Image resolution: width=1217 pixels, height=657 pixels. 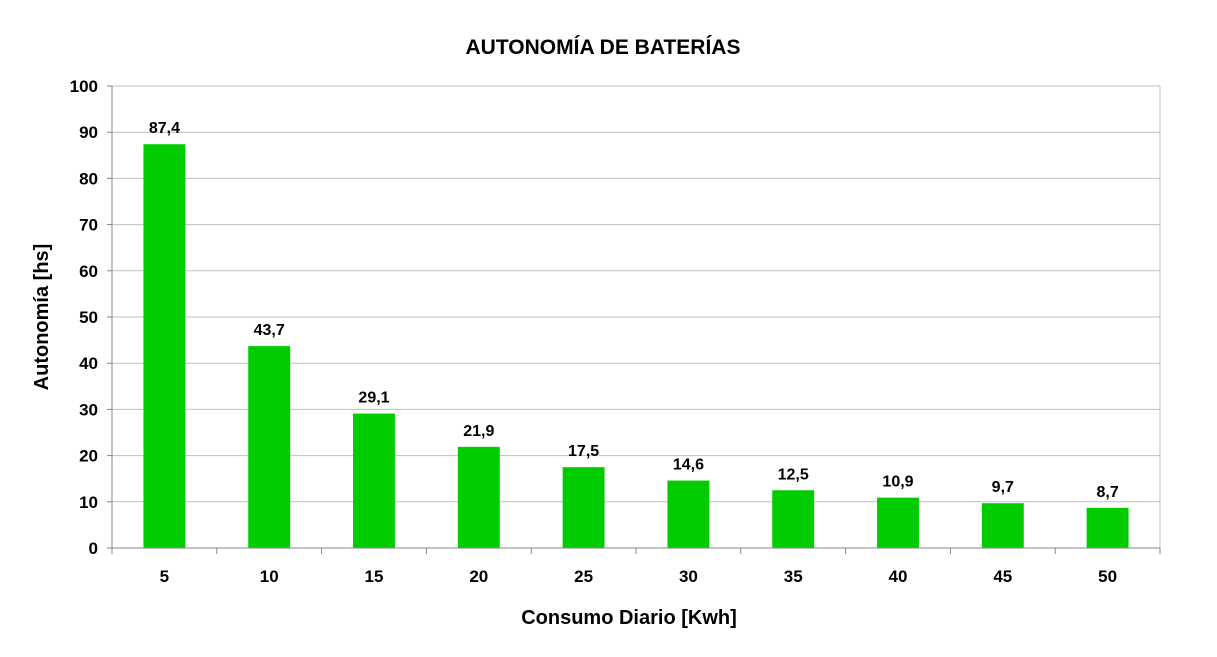 I want to click on y-tick-label: 0, so click(x=93, y=548).